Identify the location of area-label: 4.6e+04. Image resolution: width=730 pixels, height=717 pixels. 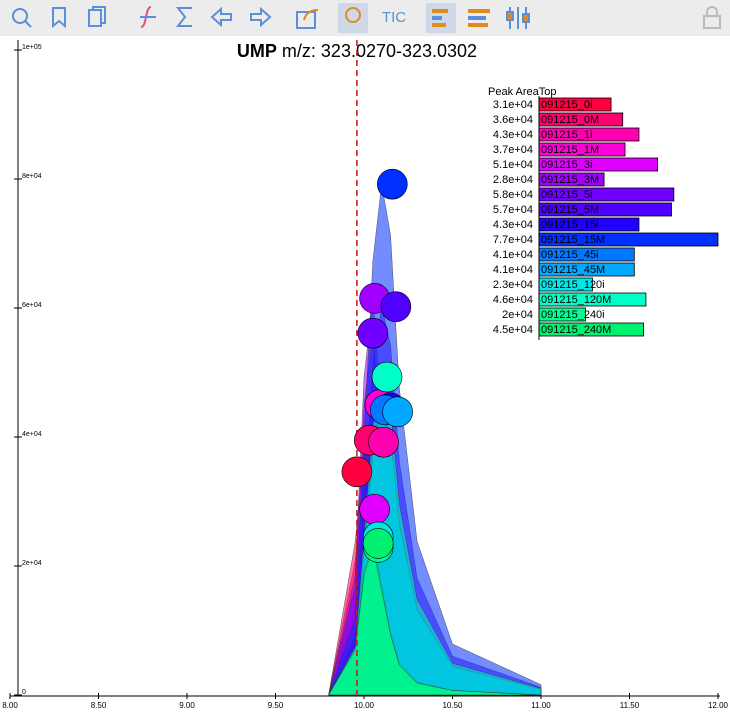
(513, 300).